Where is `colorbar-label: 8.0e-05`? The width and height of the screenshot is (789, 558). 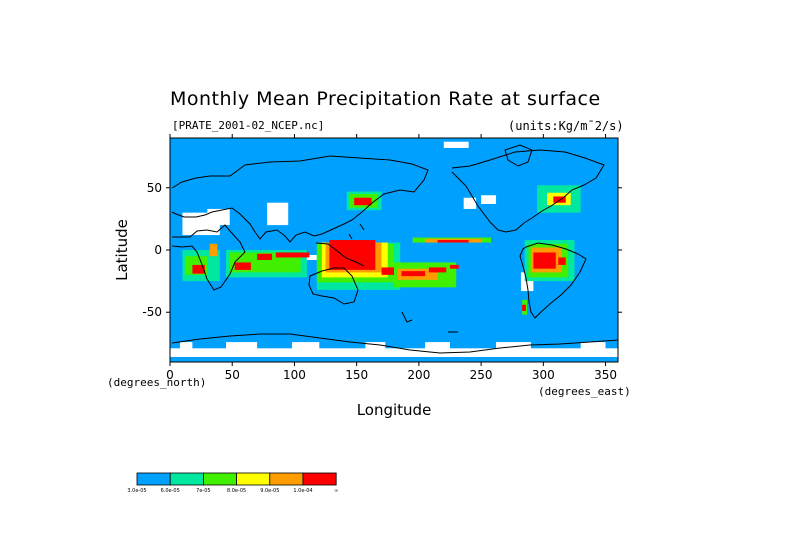
colorbar-label: 8.0e-05 is located at coordinates (236, 491).